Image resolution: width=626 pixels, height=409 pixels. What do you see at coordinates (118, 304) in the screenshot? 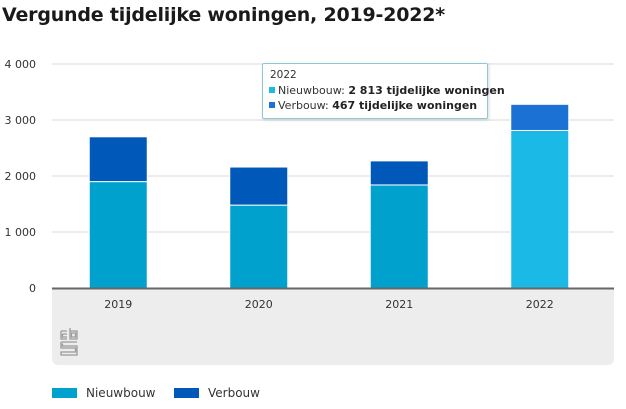
I see `x-tick-label: 2019` at bounding box center [118, 304].